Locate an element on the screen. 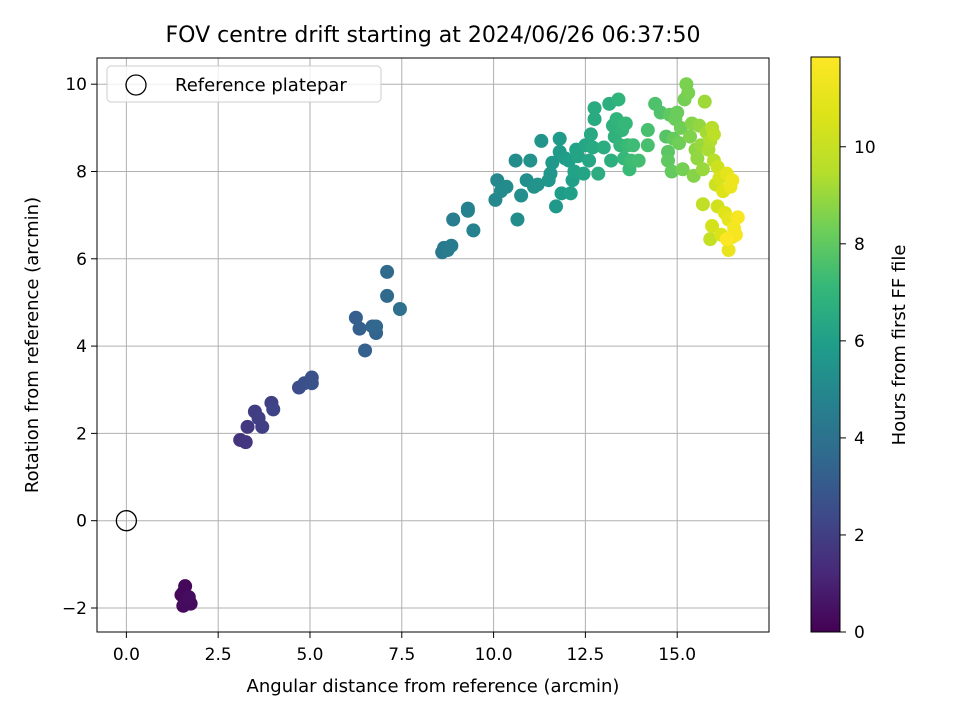 This screenshot has height=724, width=960. y-axis-label: Rotation from reference (arcmin) is located at coordinates (32, 345).